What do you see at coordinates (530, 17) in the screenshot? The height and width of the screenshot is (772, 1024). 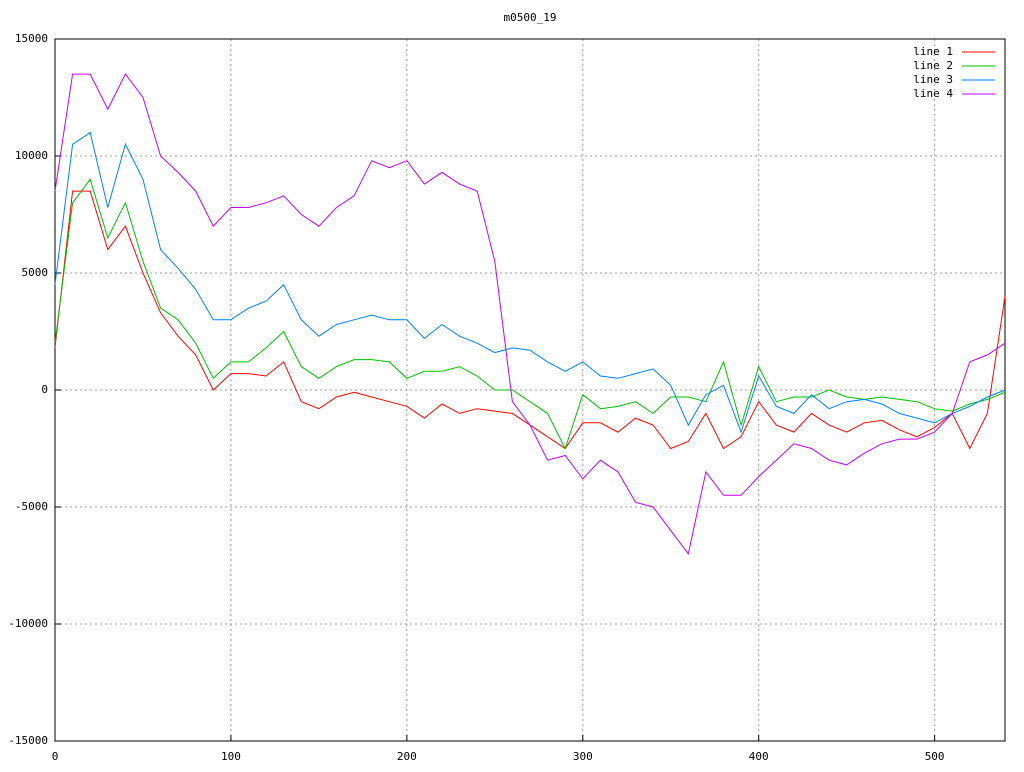 I see `chart-title: m0500_19` at bounding box center [530, 17].